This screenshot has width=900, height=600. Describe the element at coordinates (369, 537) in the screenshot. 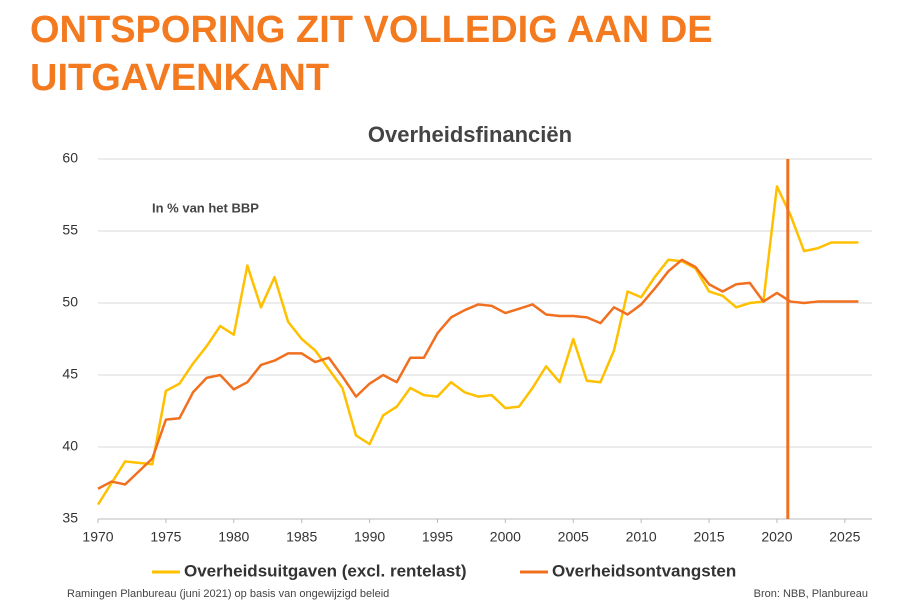

I see `x-tick-label: 1990` at that location.